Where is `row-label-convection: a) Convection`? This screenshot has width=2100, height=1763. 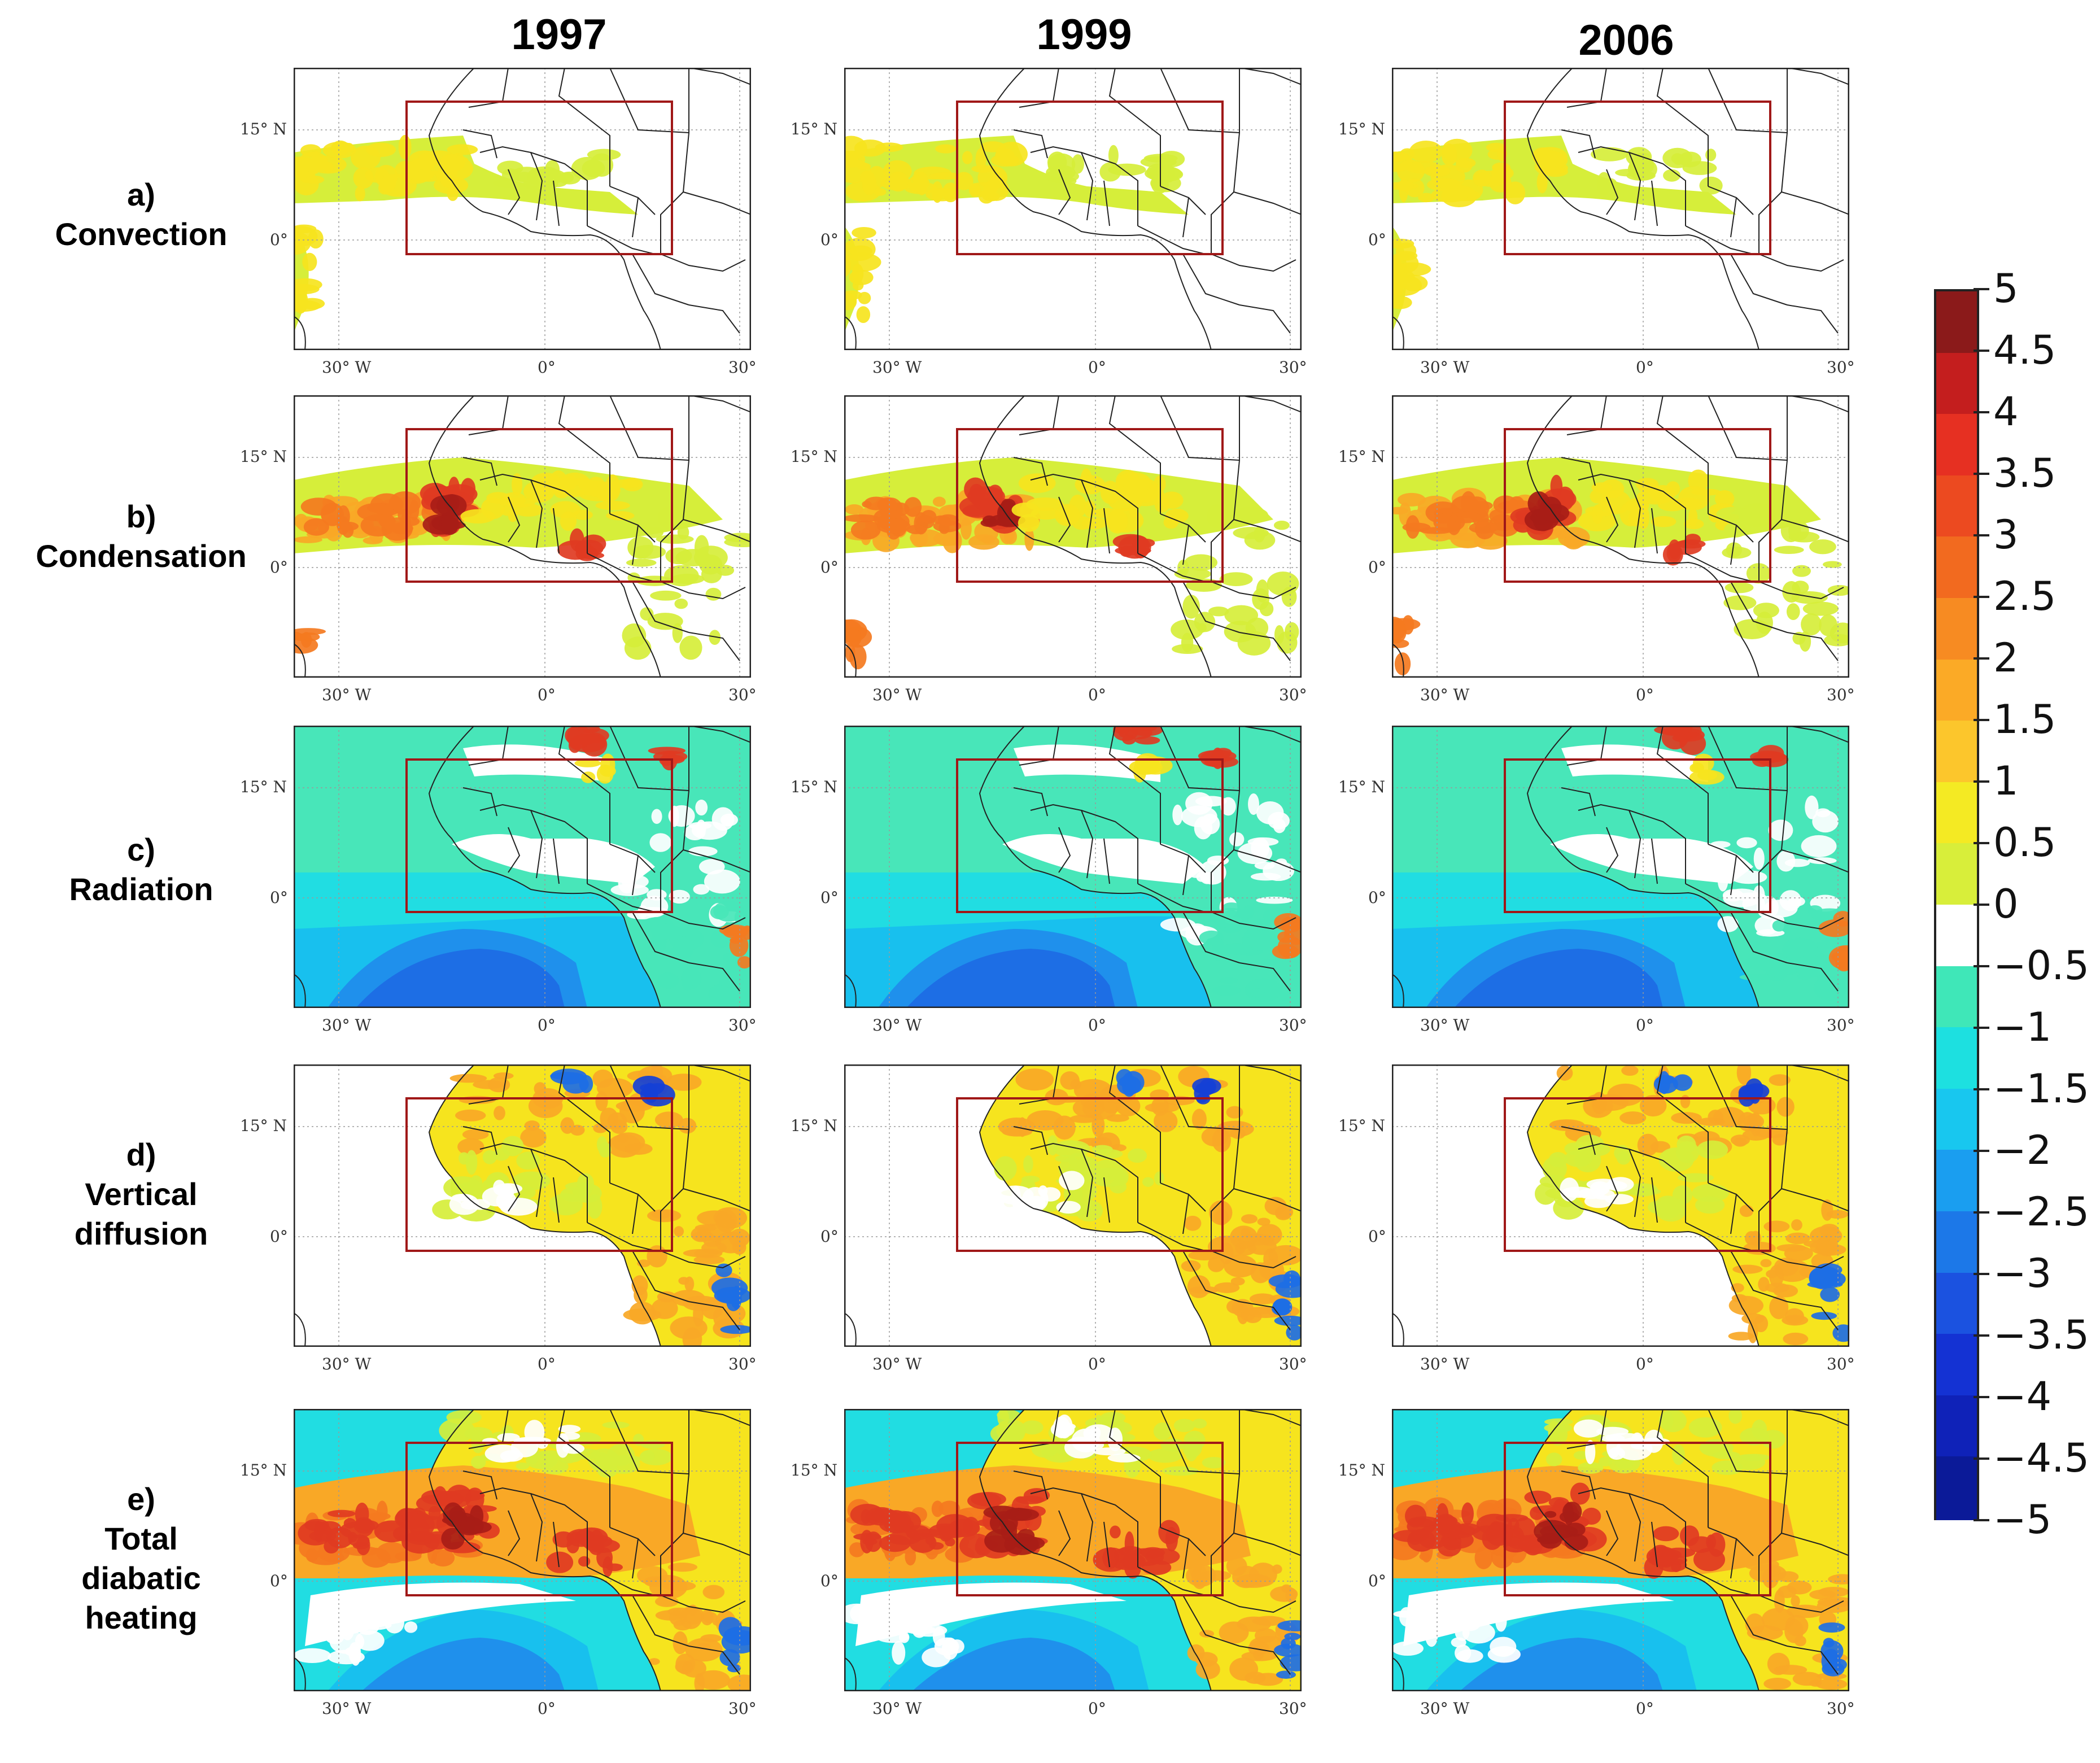
row-label-convection: a) Convection is located at coordinates (141, 214).